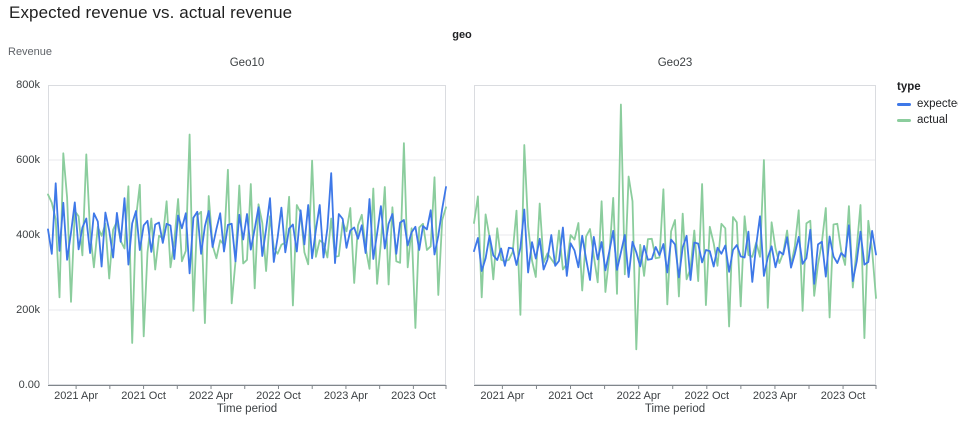 This screenshot has height=424, width=958. I want to click on facet-title-geo23: Geo23, so click(675, 63).